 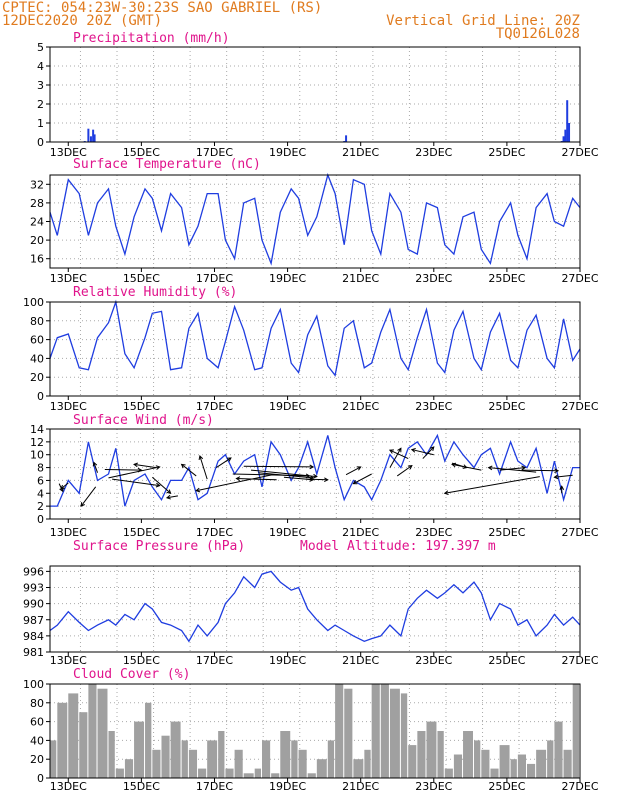 I want to click on header-model-code: TQ0126L028, so click(x=538, y=34).